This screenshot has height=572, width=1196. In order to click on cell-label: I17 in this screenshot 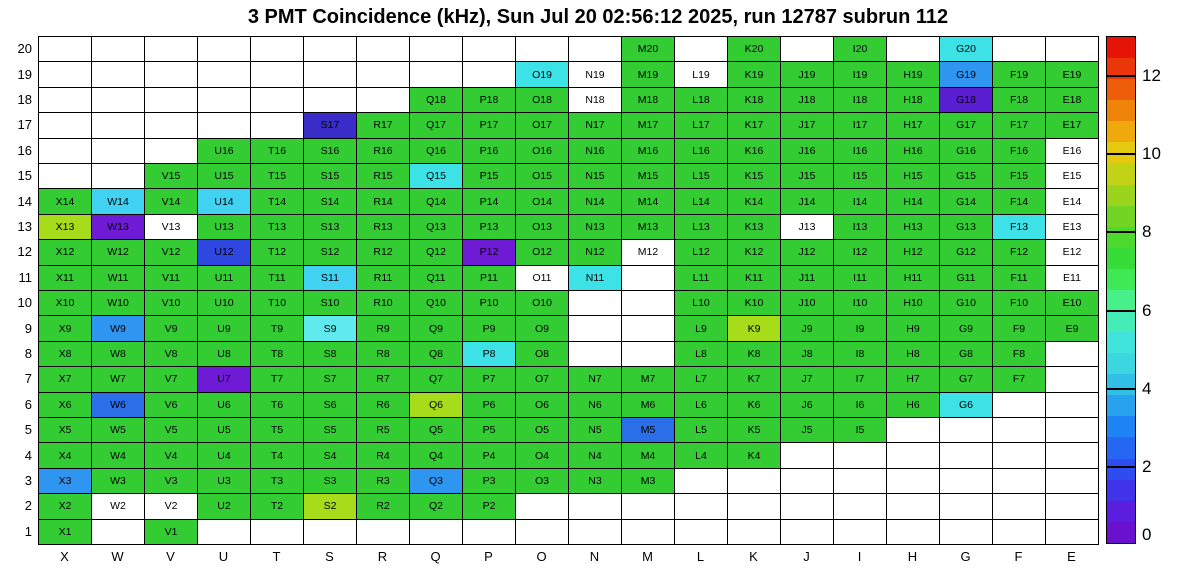, I will do `click(860, 125)`.